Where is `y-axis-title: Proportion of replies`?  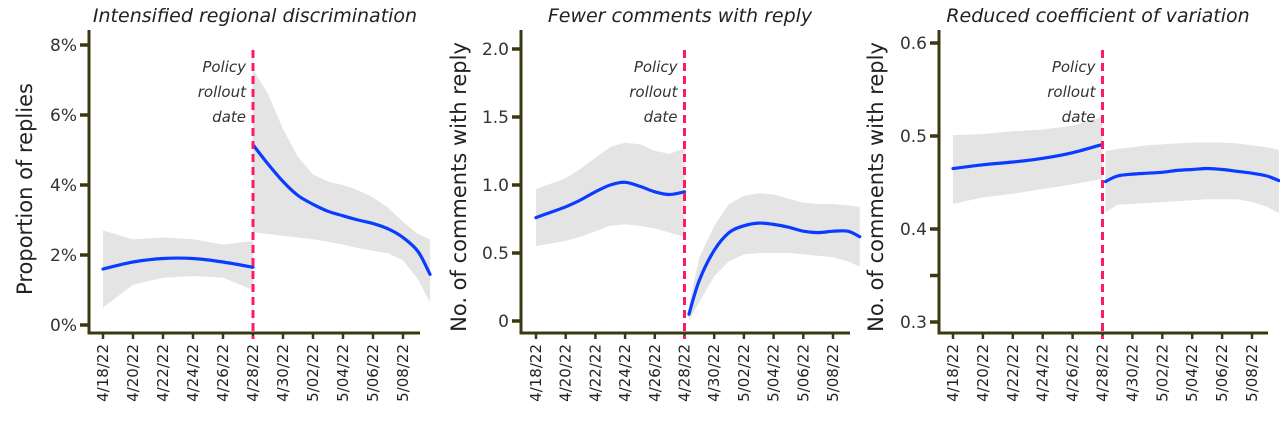
y-axis-title: Proportion of replies is located at coordinates (25, 189).